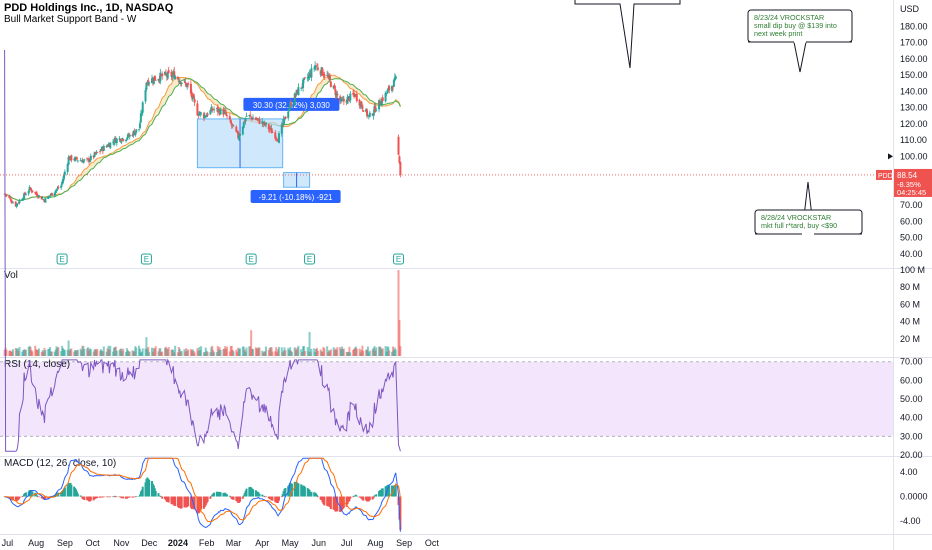 This screenshot has height=550, width=932. I want to click on time-tick-label: Jul, so click(347, 543).